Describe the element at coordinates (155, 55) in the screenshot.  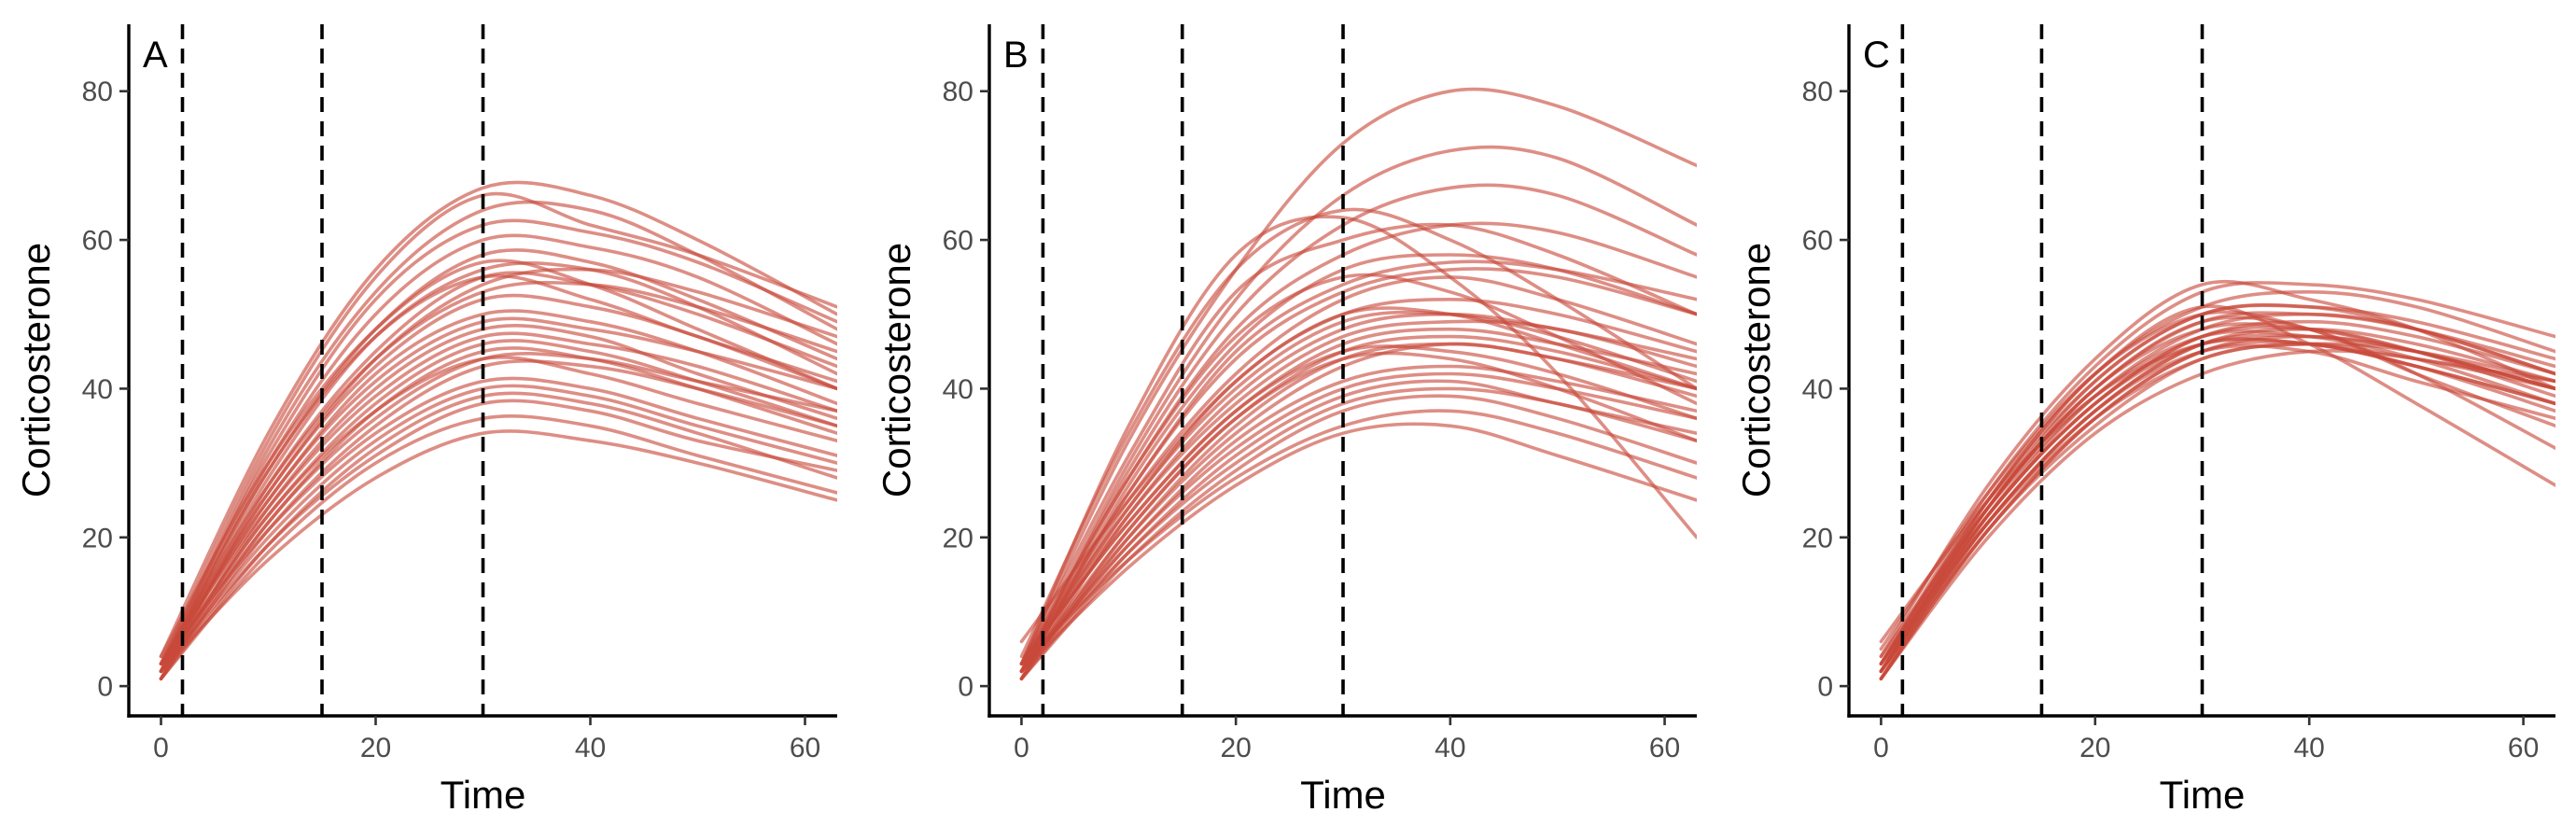
I see `panel-label: A` at that location.